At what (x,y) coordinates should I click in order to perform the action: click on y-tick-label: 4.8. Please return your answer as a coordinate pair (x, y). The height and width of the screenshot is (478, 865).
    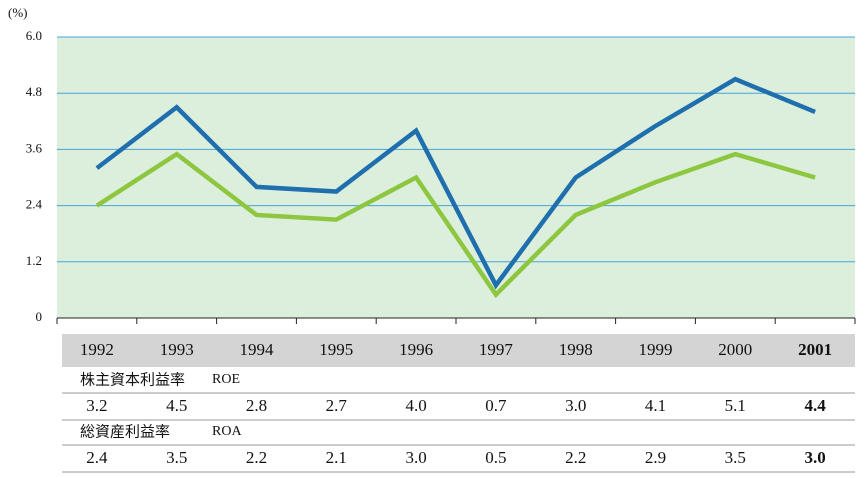
    Looking at the image, I should click on (34, 91).